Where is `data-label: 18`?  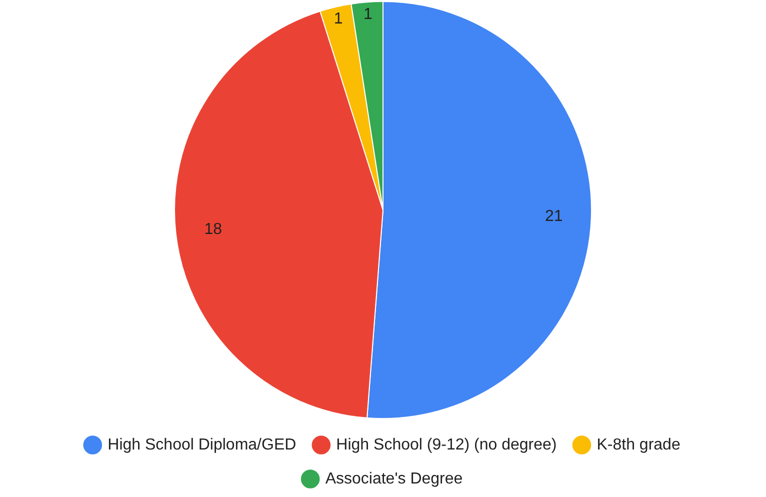 data-label: 18 is located at coordinates (213, 229).